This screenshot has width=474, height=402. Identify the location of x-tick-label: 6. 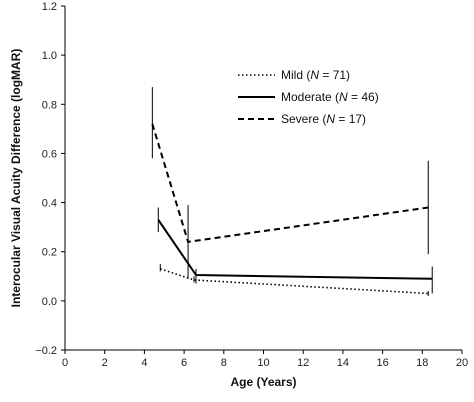
(184, 363).